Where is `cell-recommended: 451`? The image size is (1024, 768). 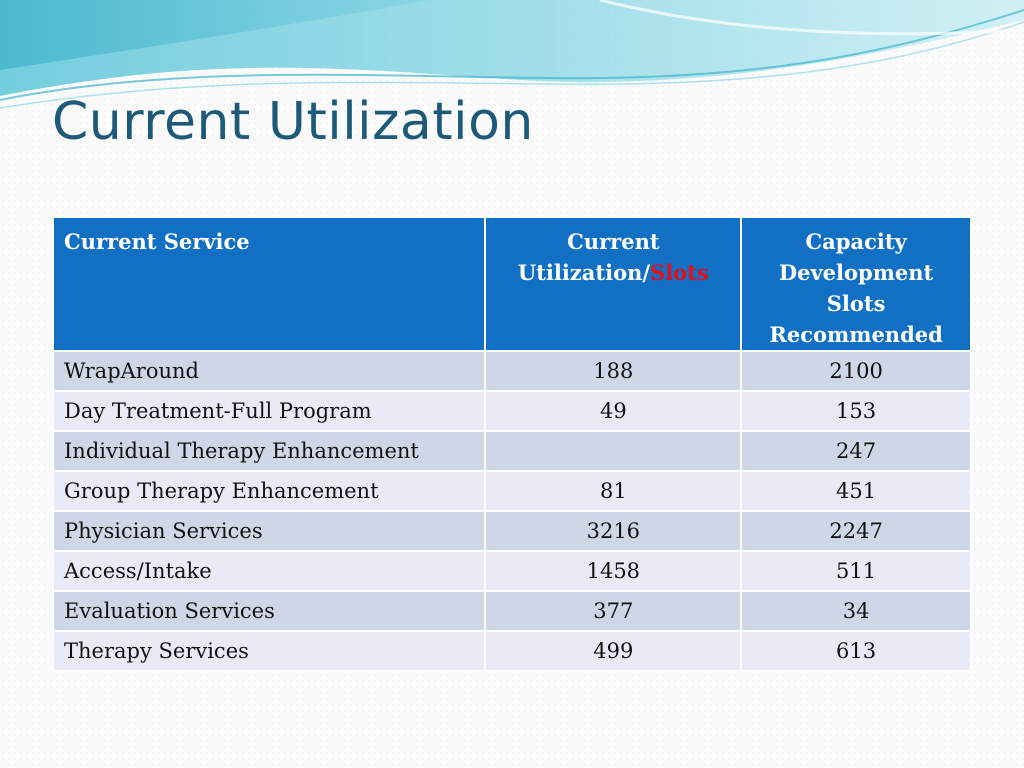
cell-recommended: 451 is located at coordinates (856, 491).